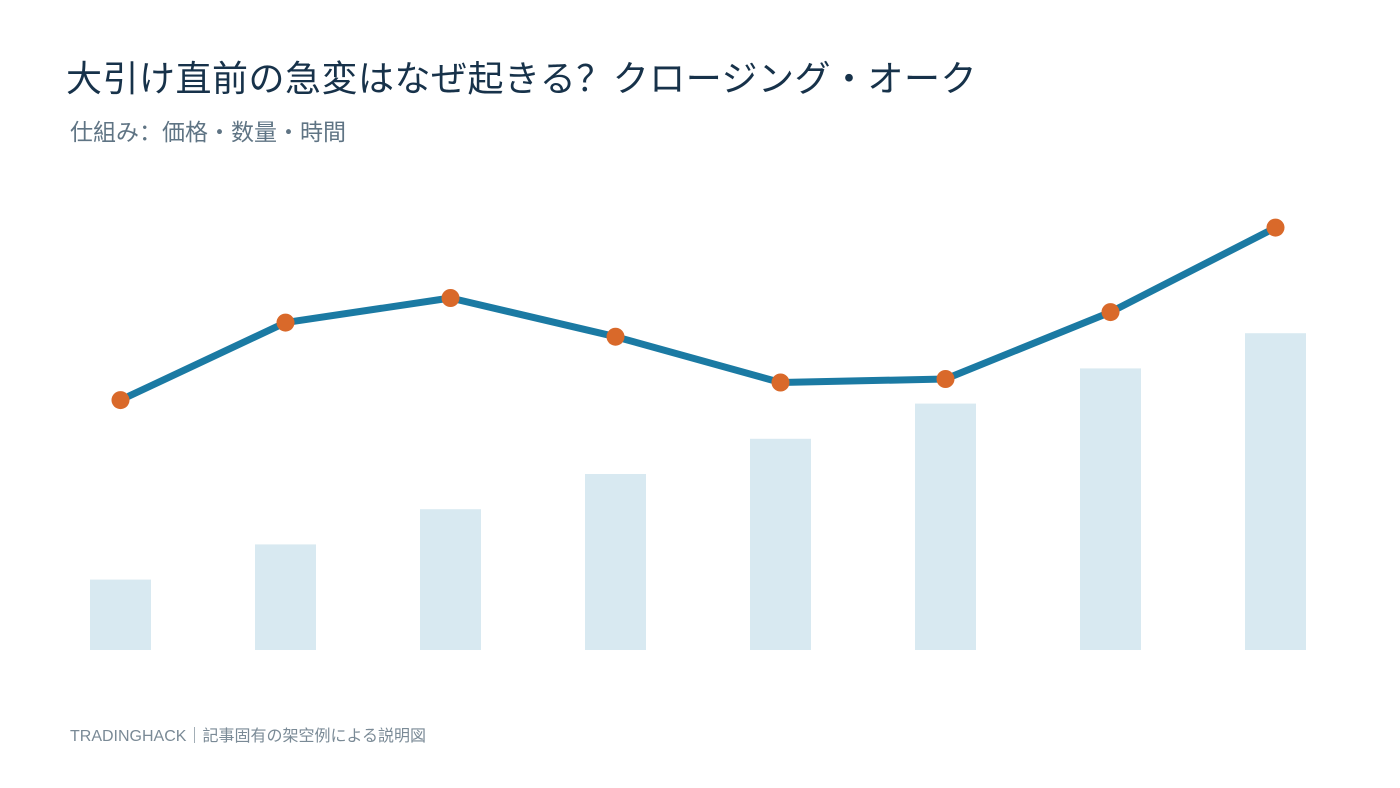 Image resolution: width=1400 pixels, height=788 pixels. Describe the element at coordinates (522, 79) in the screenshot. I see `page-title: 大引け直前の急変はなぜ起きる？クロージング・オーク` at that location.